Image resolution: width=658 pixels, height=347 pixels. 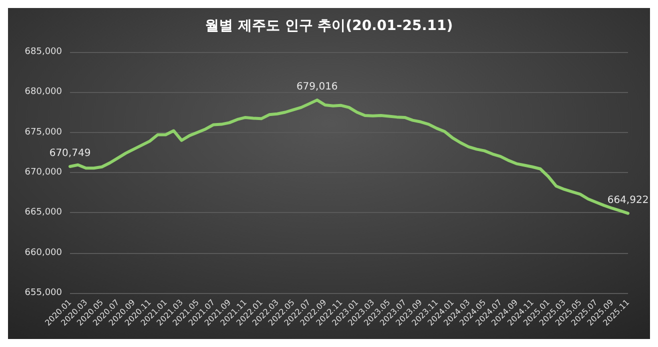 I want to click on chart-title: 월별 제주도 인구 추이(20.01-25.11), so click(x=329, y=26).